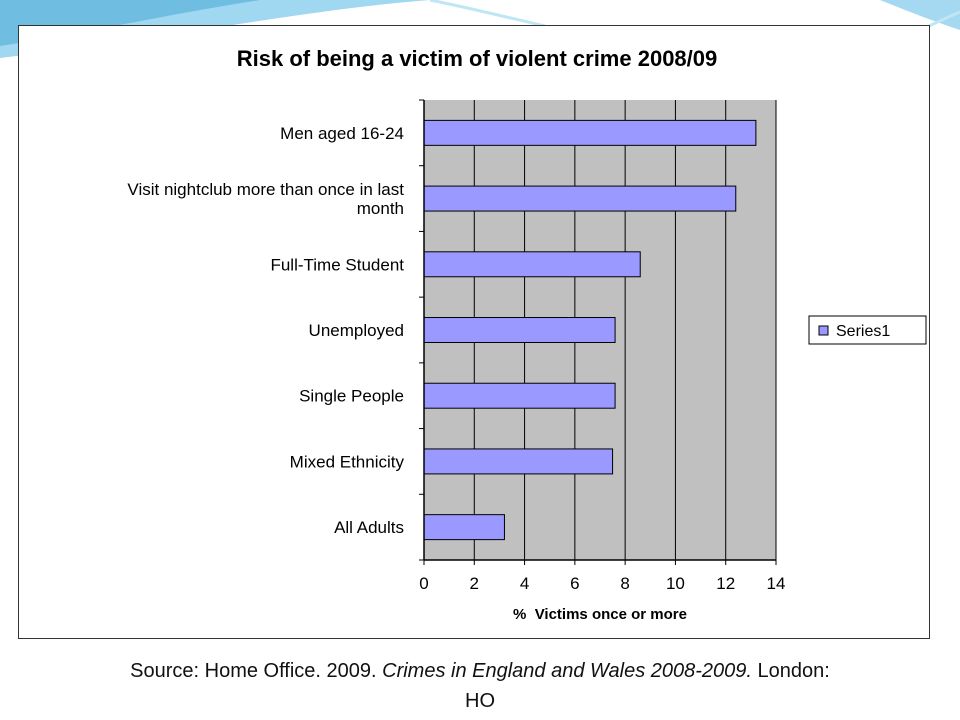 This screenshot has height=720, width=960. Describe the element at coordinates (790, 671) in the screenshot. I see `source-suffix: London:` at that location.